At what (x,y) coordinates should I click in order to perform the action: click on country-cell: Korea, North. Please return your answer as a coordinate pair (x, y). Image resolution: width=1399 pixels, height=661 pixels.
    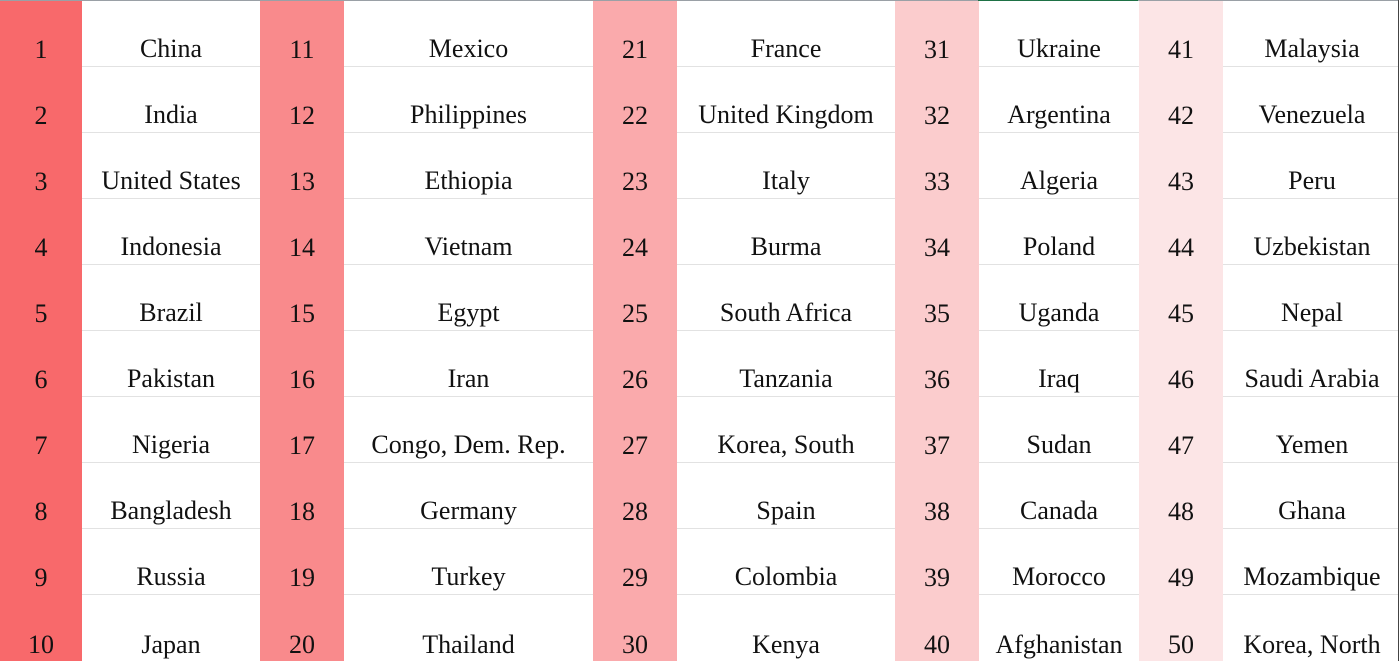
    Looking at the image, I should click on (1311, 628).